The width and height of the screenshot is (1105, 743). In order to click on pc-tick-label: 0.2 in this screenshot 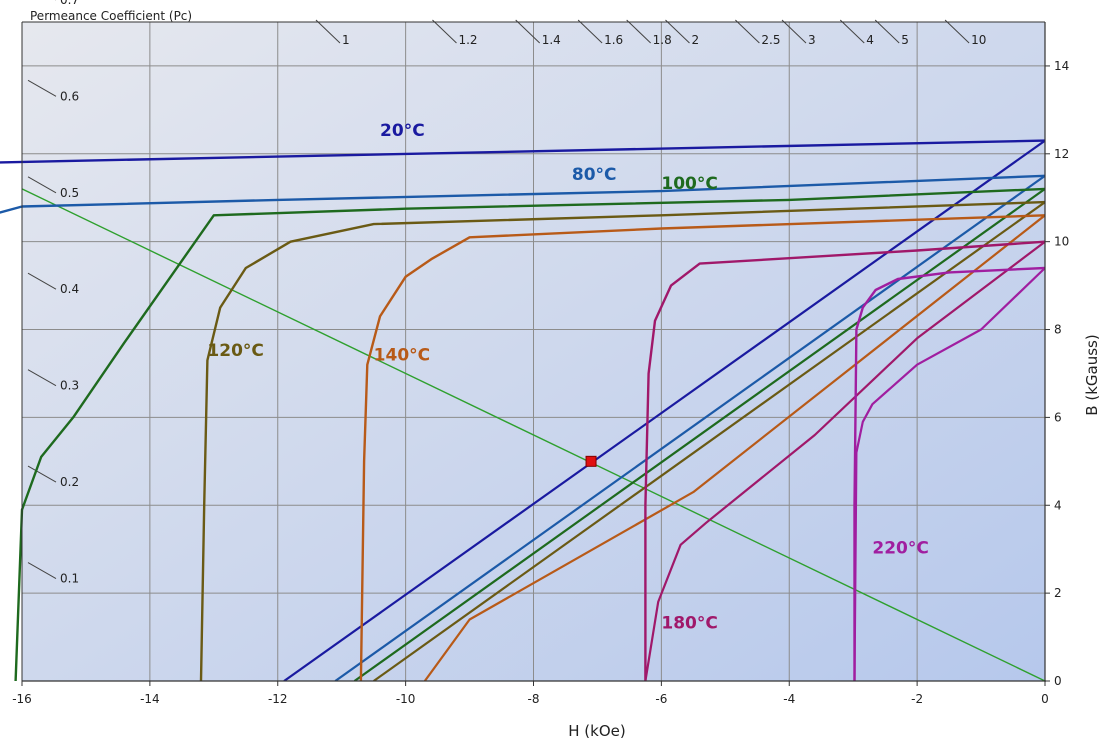, I will do `click(69, 482)`.